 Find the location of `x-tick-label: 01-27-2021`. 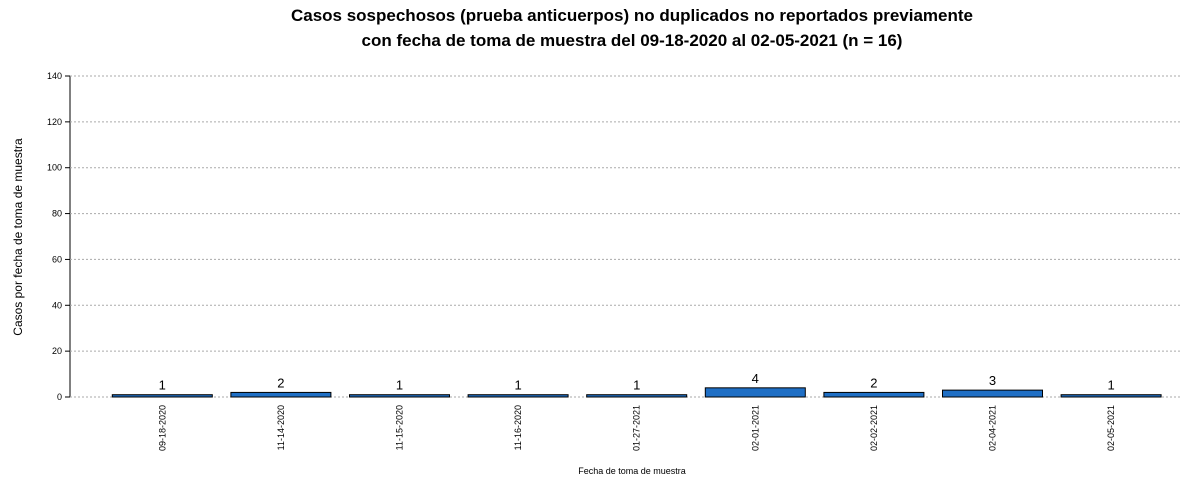

x-tick-label: 01-27-2021 is located at coordinates (637, 428).